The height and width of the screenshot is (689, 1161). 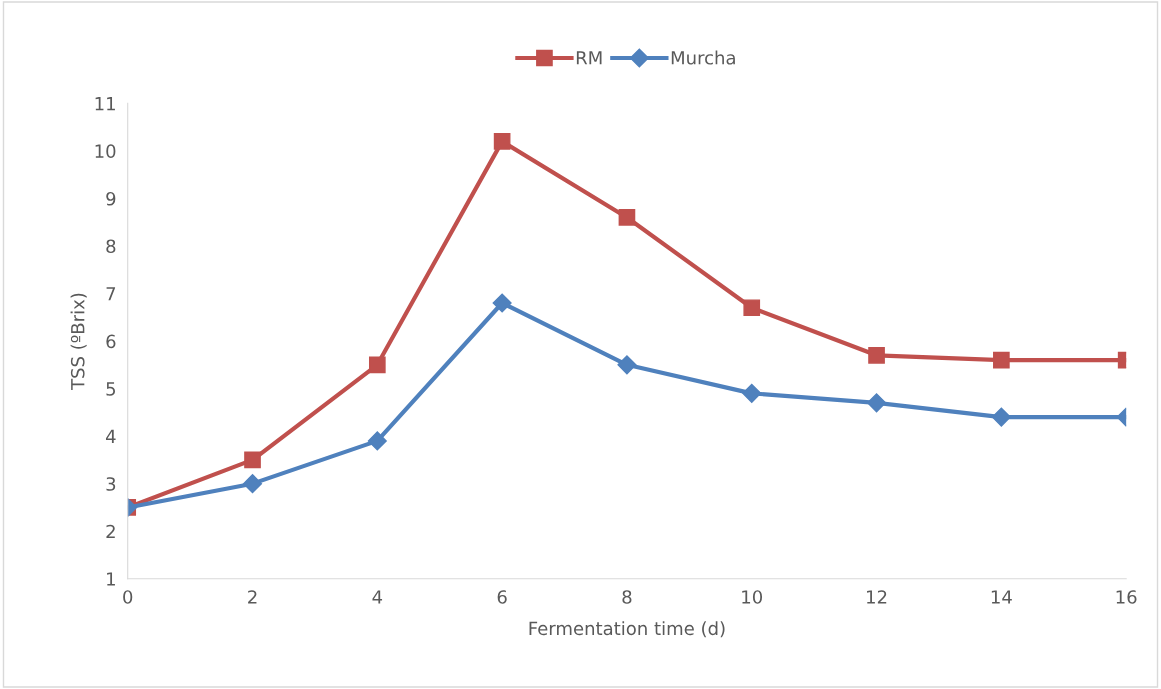 I want to click on x-tick-label: 2, so click(x=252, y=597).